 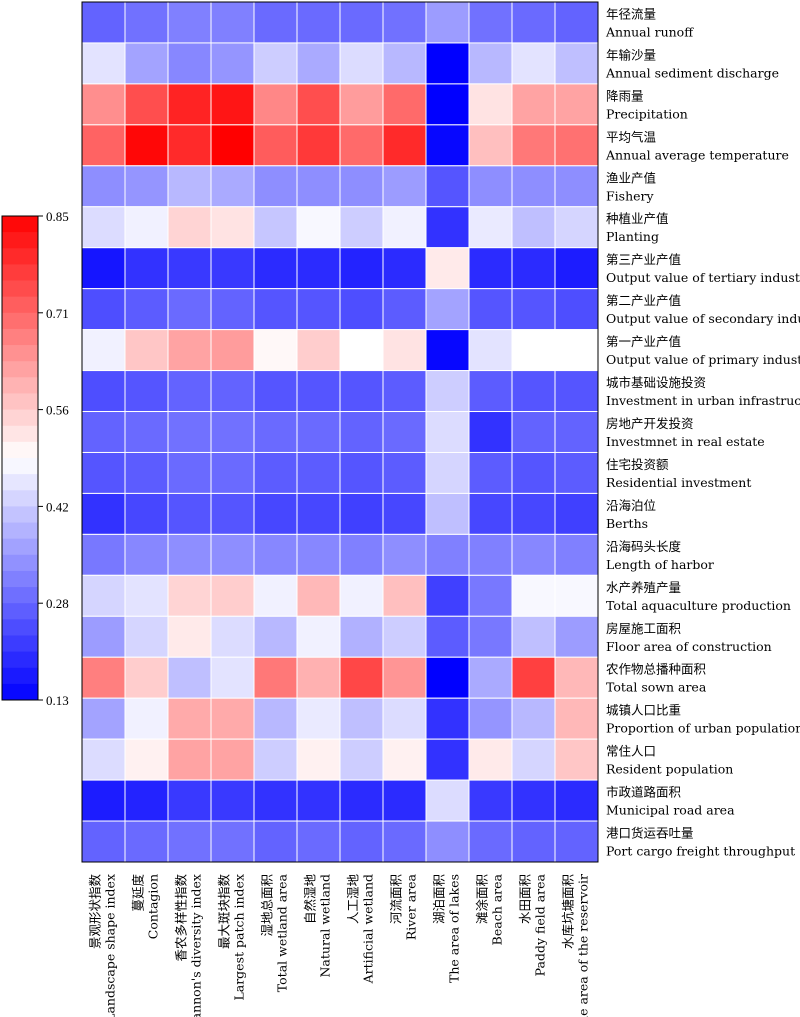 What do you see at coordinates (497, 909) in the screenshot?
I see `column-label-en: Beach area` at bounding box center [497, 909].